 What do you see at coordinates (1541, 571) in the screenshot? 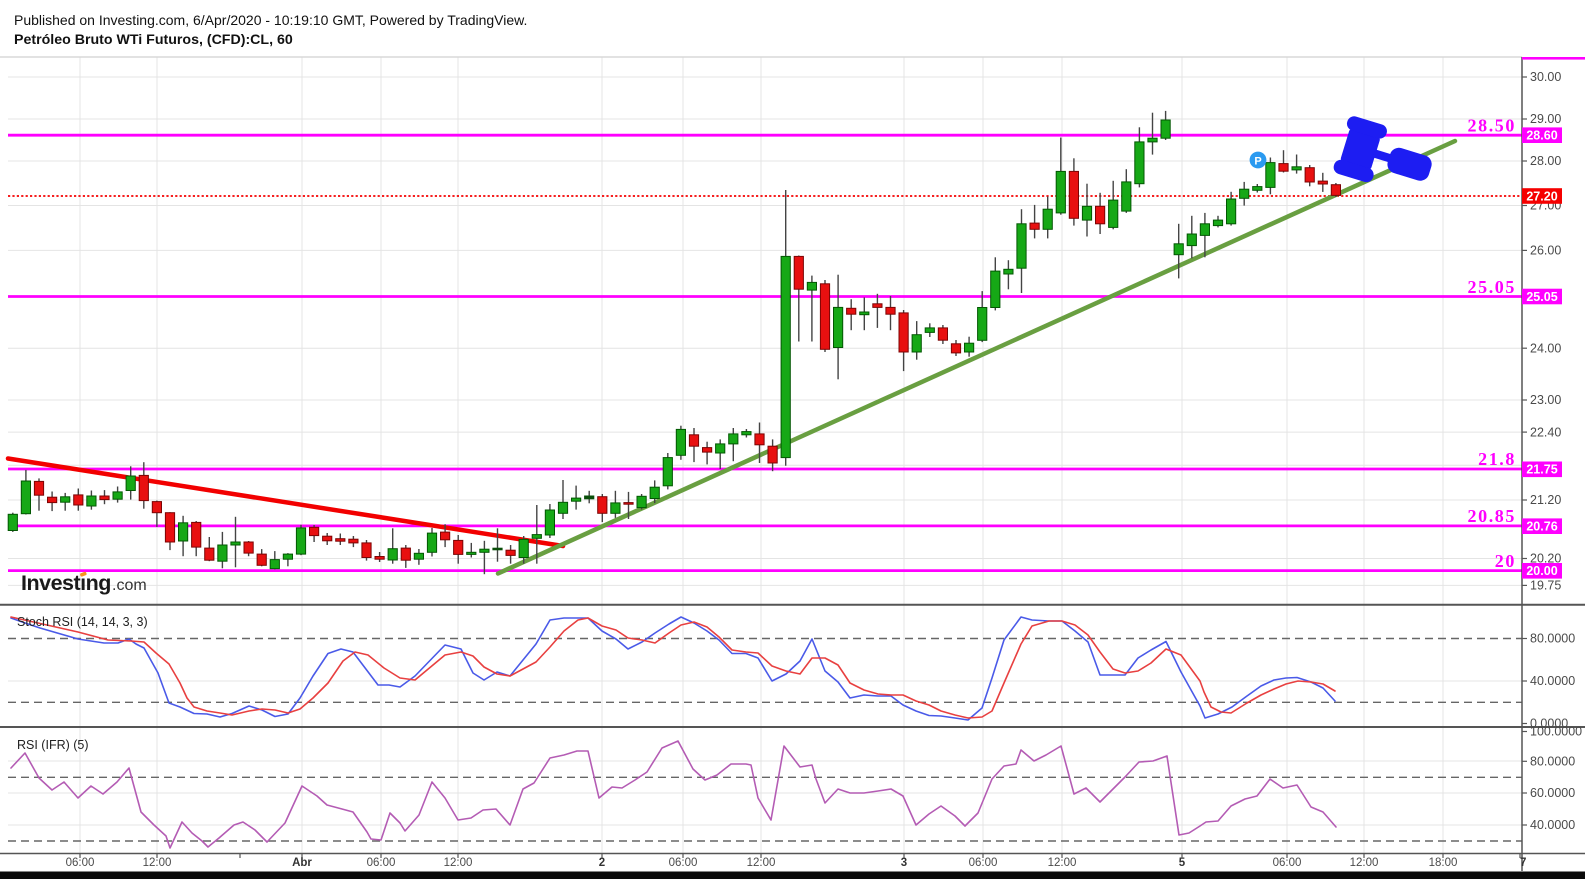
I see `svg-text: 20.00` at bounding box center [1541, 571].